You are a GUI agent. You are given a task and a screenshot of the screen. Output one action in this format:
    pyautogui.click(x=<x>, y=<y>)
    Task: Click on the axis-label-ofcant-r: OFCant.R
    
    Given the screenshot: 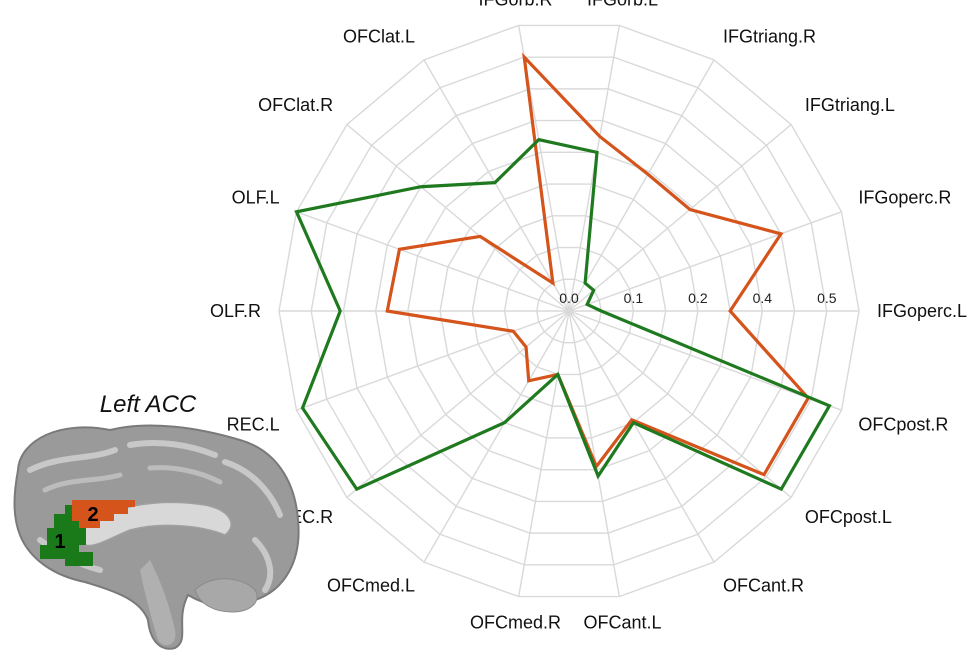 What is the action you would take?
    pyautogui.click(x=763, y=586)
    